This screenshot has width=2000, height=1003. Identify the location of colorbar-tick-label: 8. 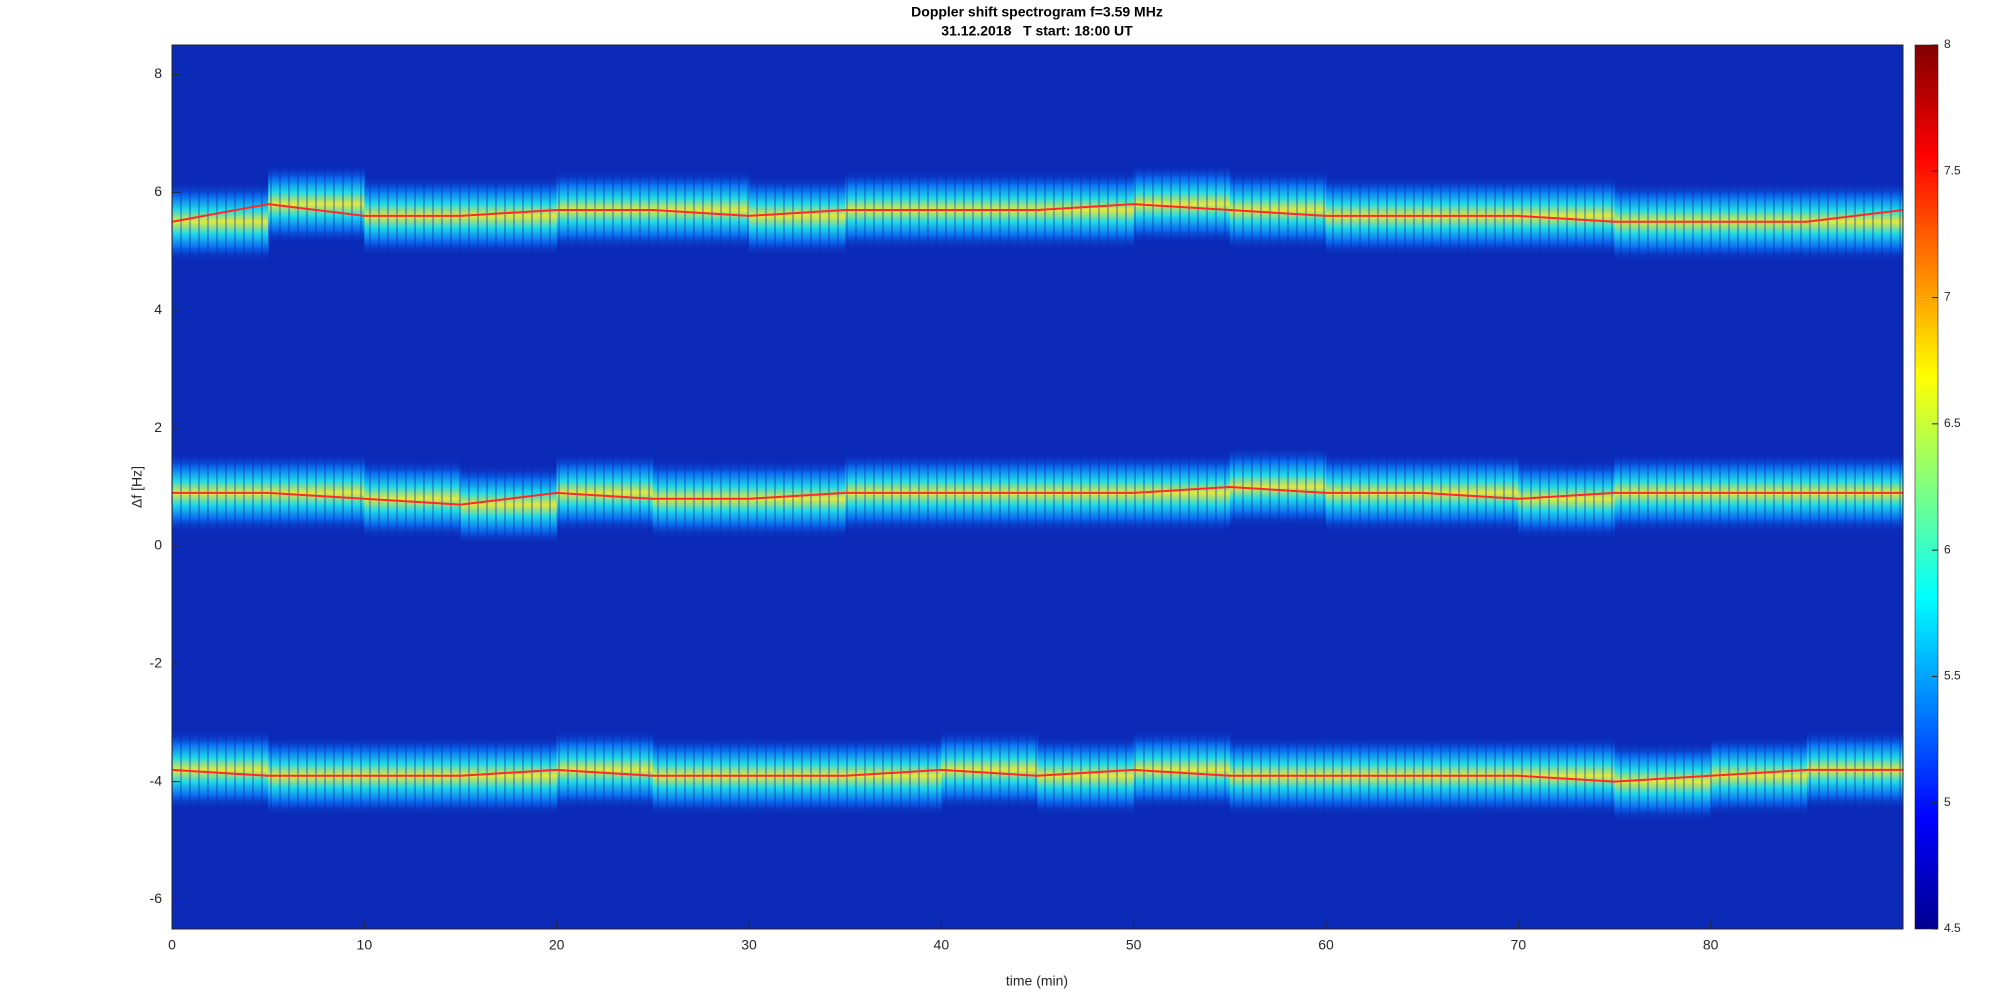
(1947, 44).